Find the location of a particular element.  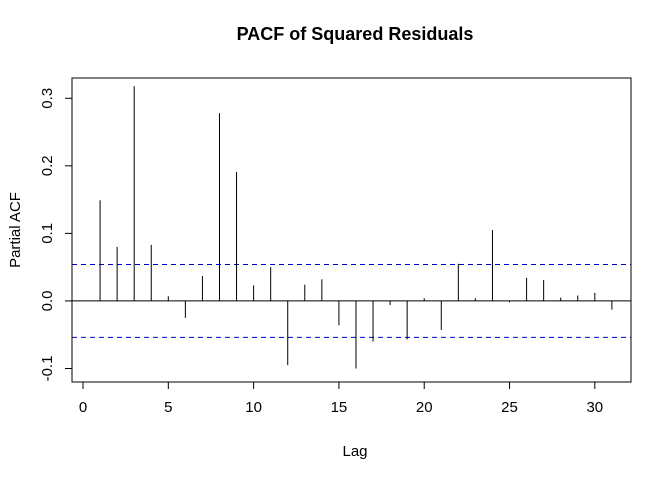

chart-title: PACF of Squared Residuals is located at coordinates (355, 34).